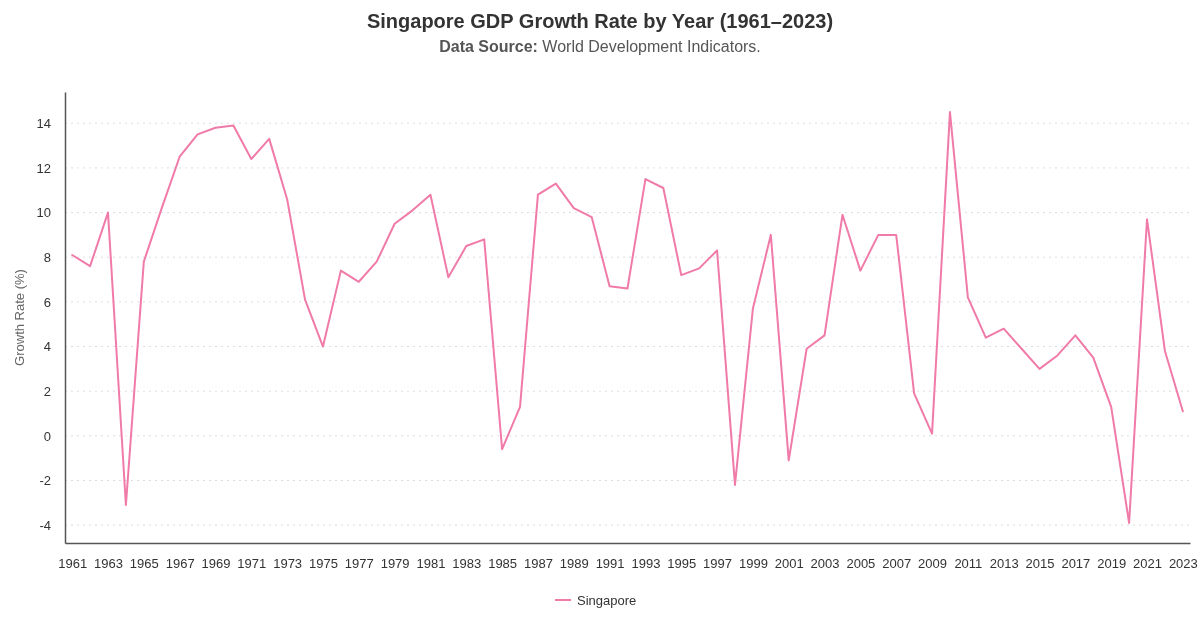 This screenshot has height=628, width=1200. Describe the element at coordinates (600, 21) in the screenshot. I see `chart-title: Singapore GDP Growth Rate by Year (1961–2023)` at that location.